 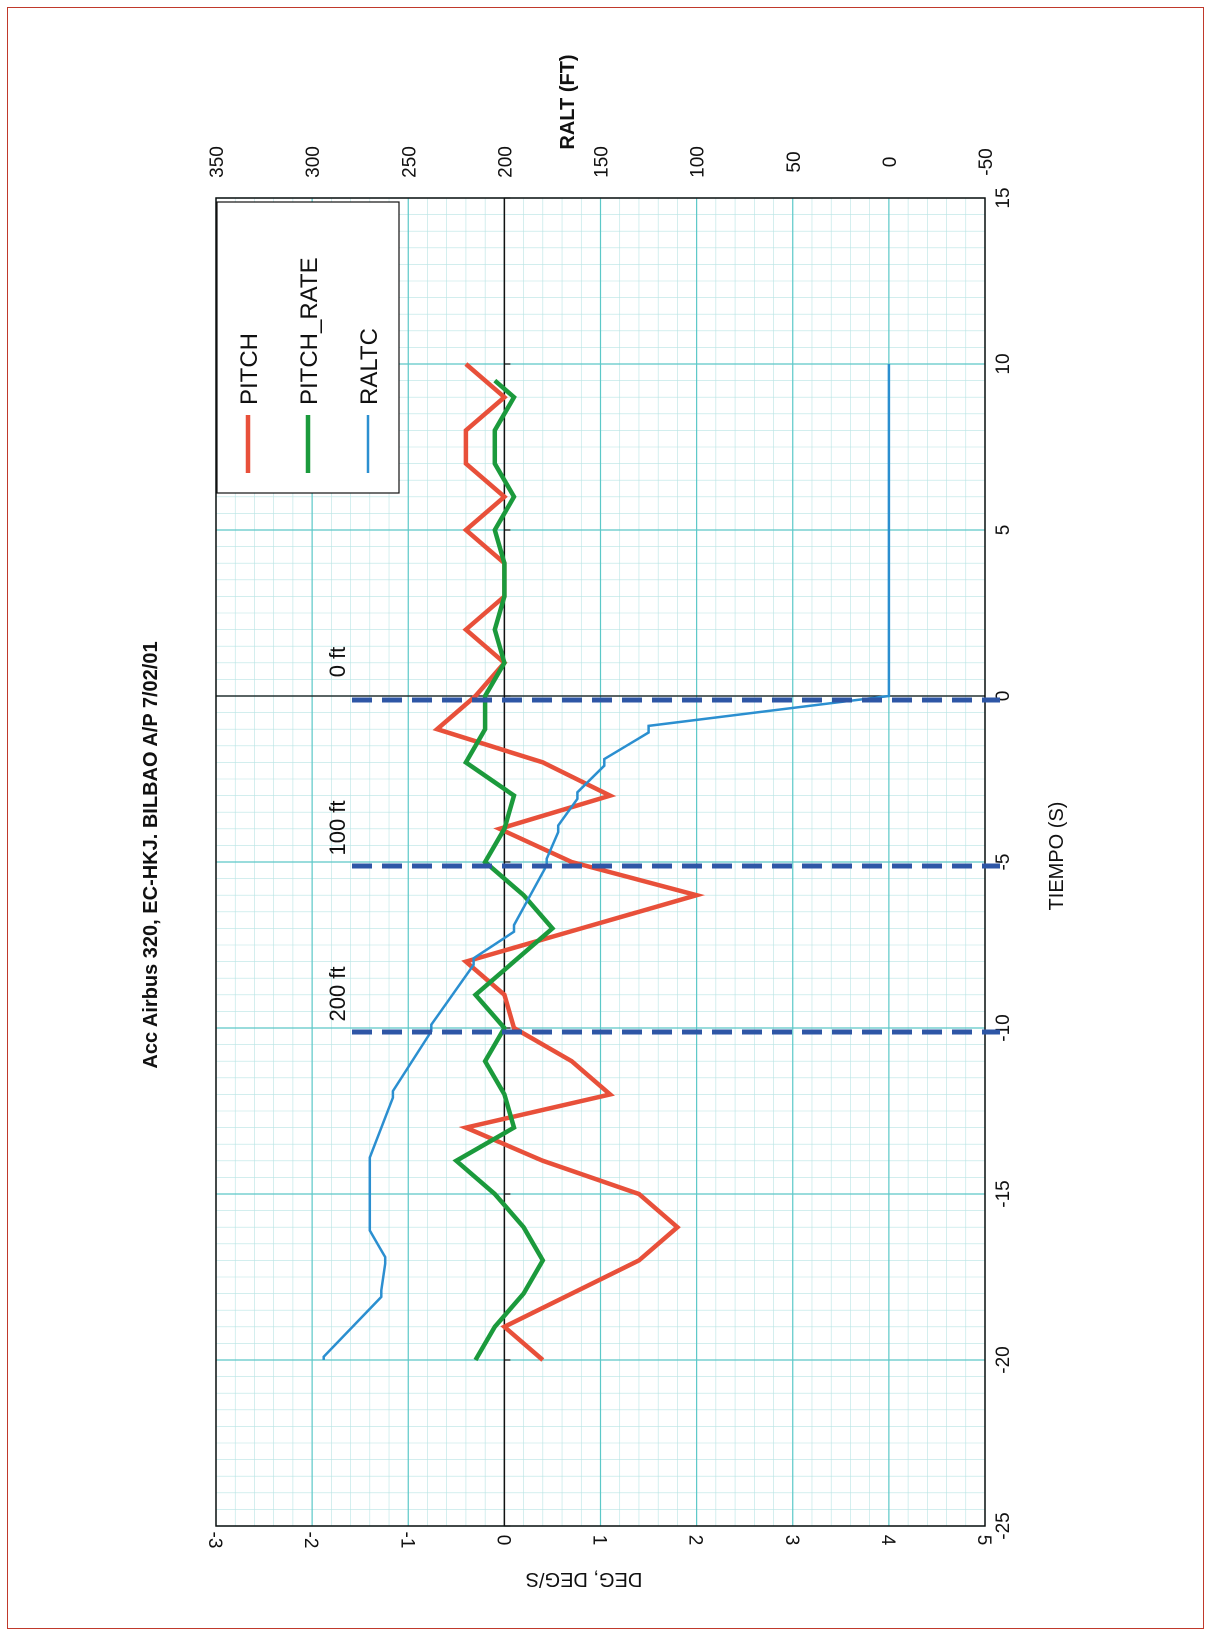 I want to click on x-tick-label: -15, so click(x=1003, y=1193).